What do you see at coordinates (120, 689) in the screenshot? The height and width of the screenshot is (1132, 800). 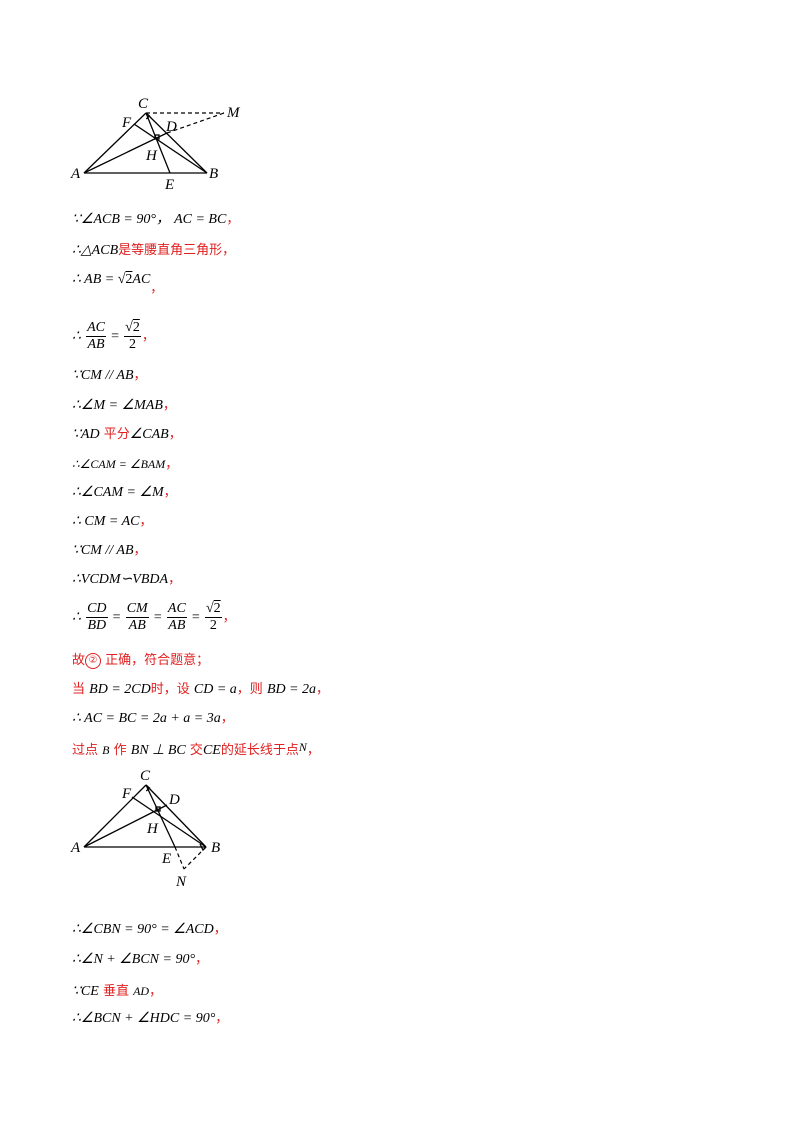 I see `math-expr: BD = 2CD` at bounding box center [120, 689].